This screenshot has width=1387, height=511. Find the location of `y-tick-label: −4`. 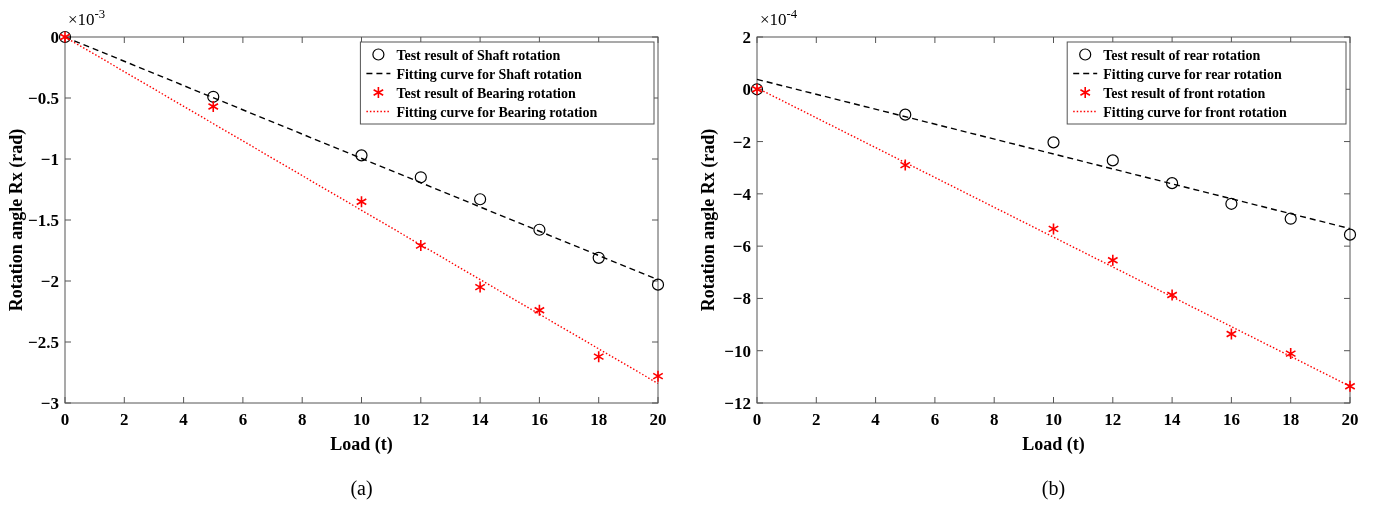

y-tick-label: −4 is located at coordinates (742, 194).